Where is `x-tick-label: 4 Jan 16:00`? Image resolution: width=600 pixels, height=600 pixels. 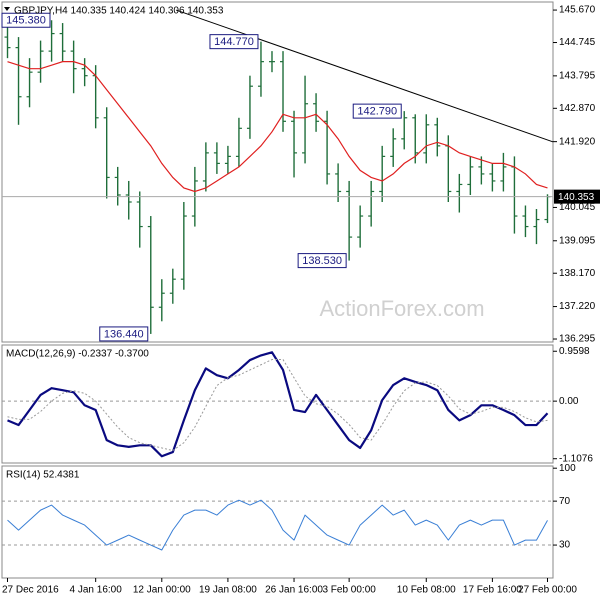 x-tick-label: 4 Jan 16:00 is located at coordinates (96, 590).